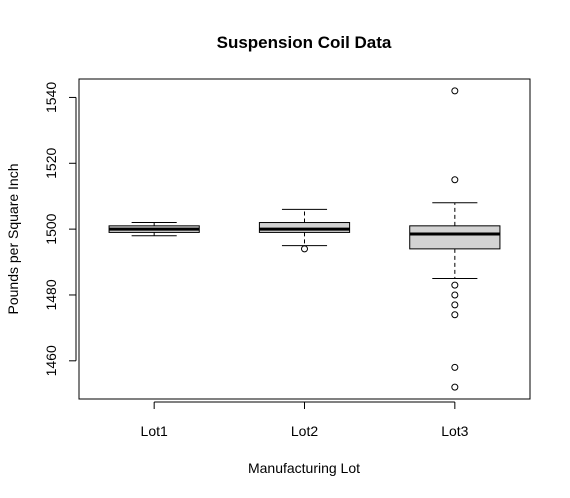  Describe the element at coordinates (51, 294) in the screenshot. I see `y-tick-label: 1480` at that location.